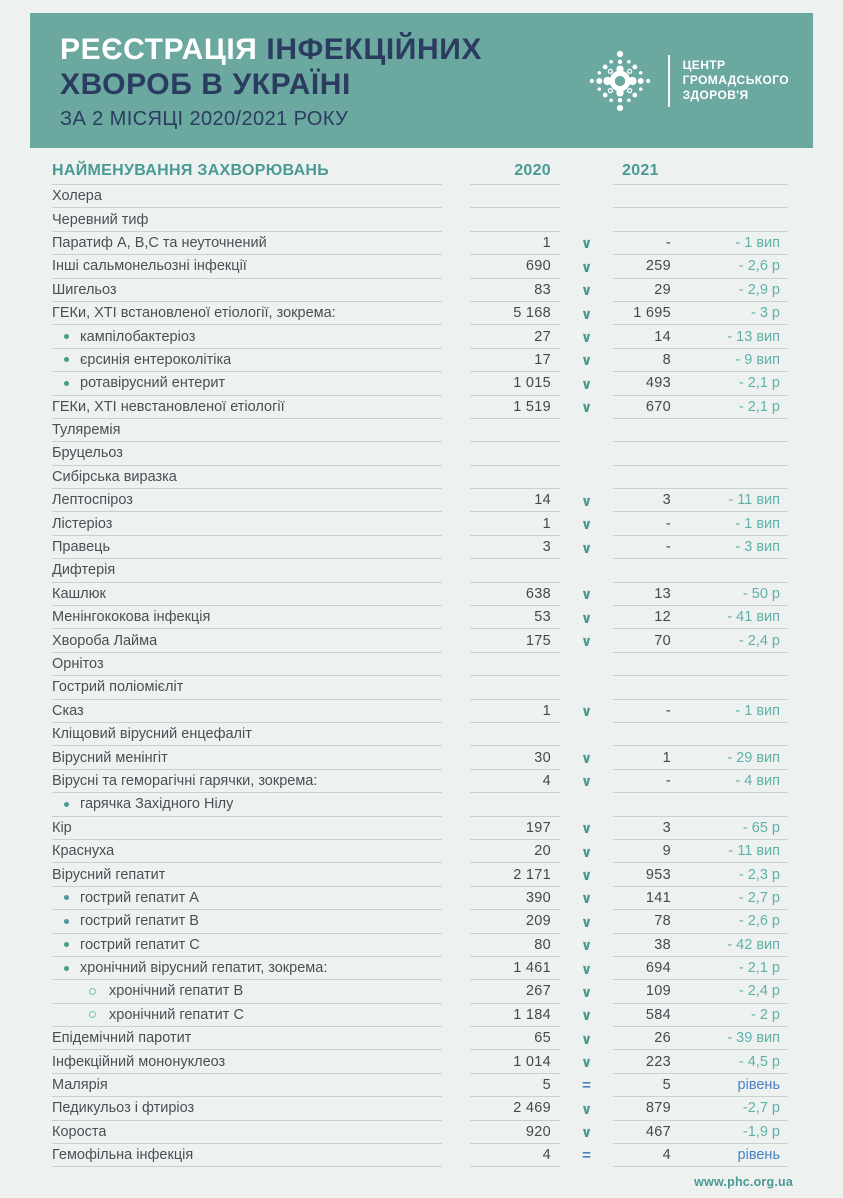 The image size is (843, 1198). I want to click on disease-name: Кір, so click(62, 827).